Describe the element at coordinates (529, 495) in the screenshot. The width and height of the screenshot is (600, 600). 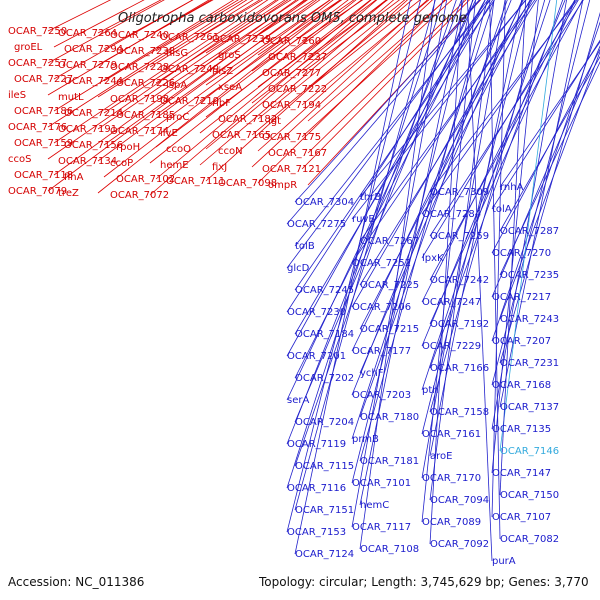
I see `right-gene-label: OCAR_7150` at that location.